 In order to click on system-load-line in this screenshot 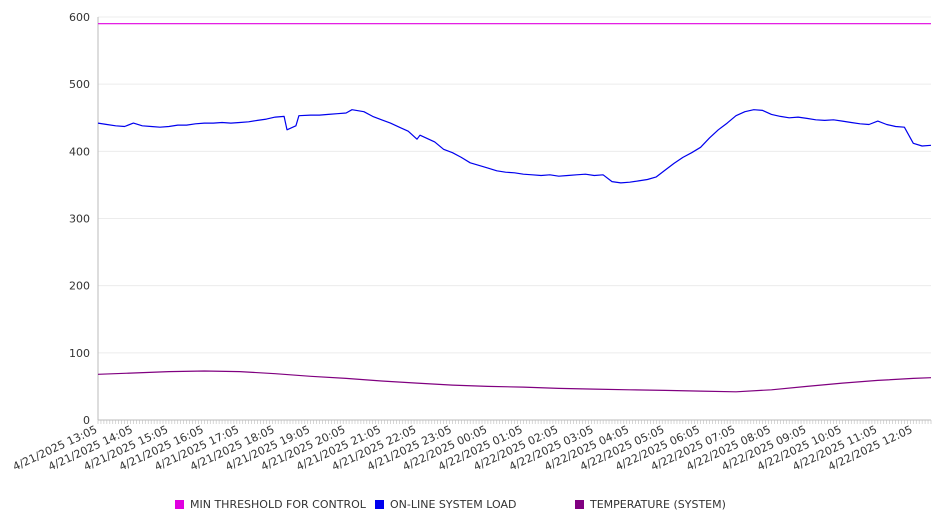, I will do `click(514, 146)`.